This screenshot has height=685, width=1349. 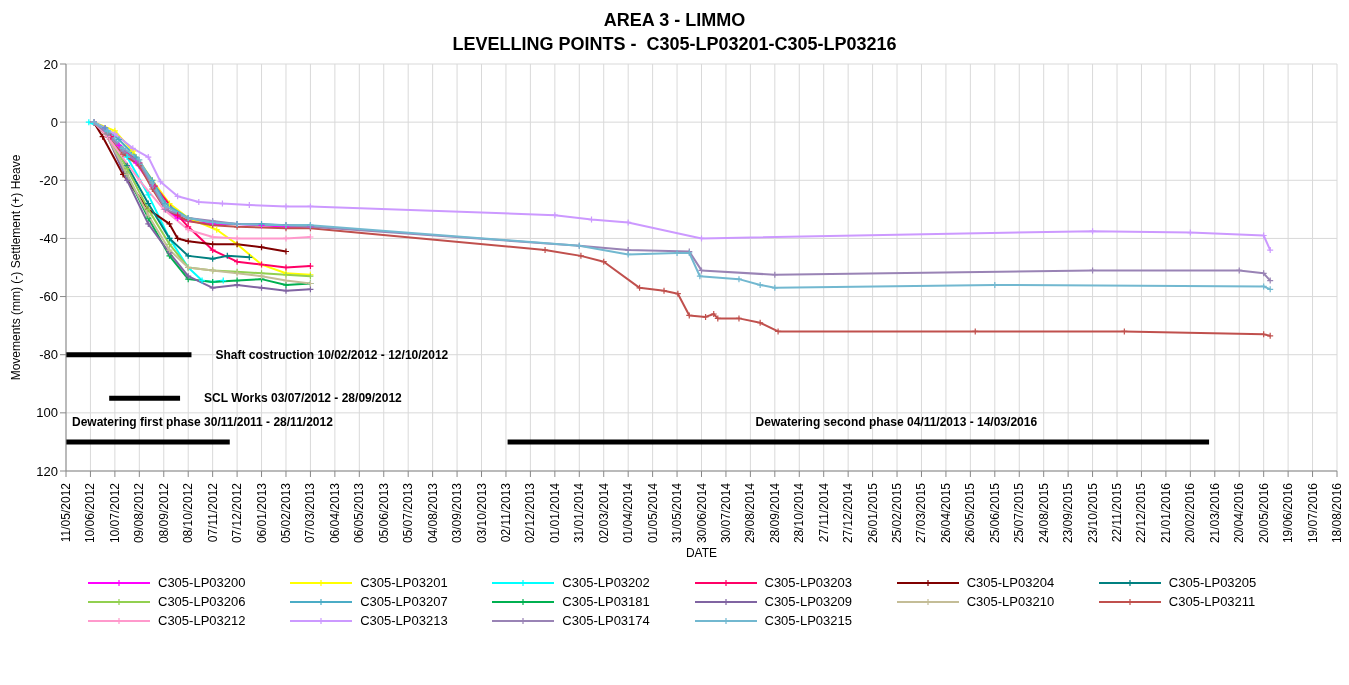 What do you see at coordinates (188, 513) in the screenshot?
I see `x-tick-label: 08/10/2012` at bounding box center [188, 513].